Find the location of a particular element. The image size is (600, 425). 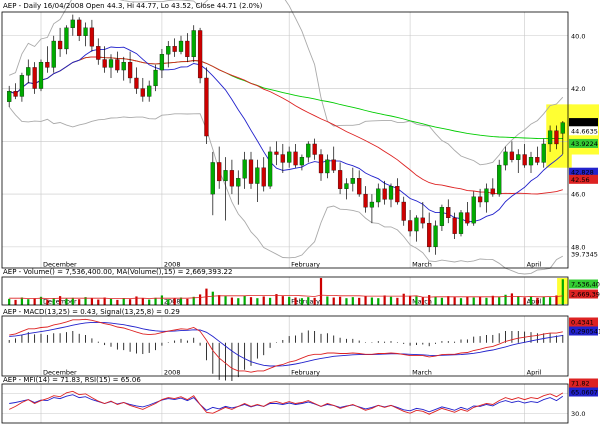

macd-month-3: March is located at coordinates (422, 373).